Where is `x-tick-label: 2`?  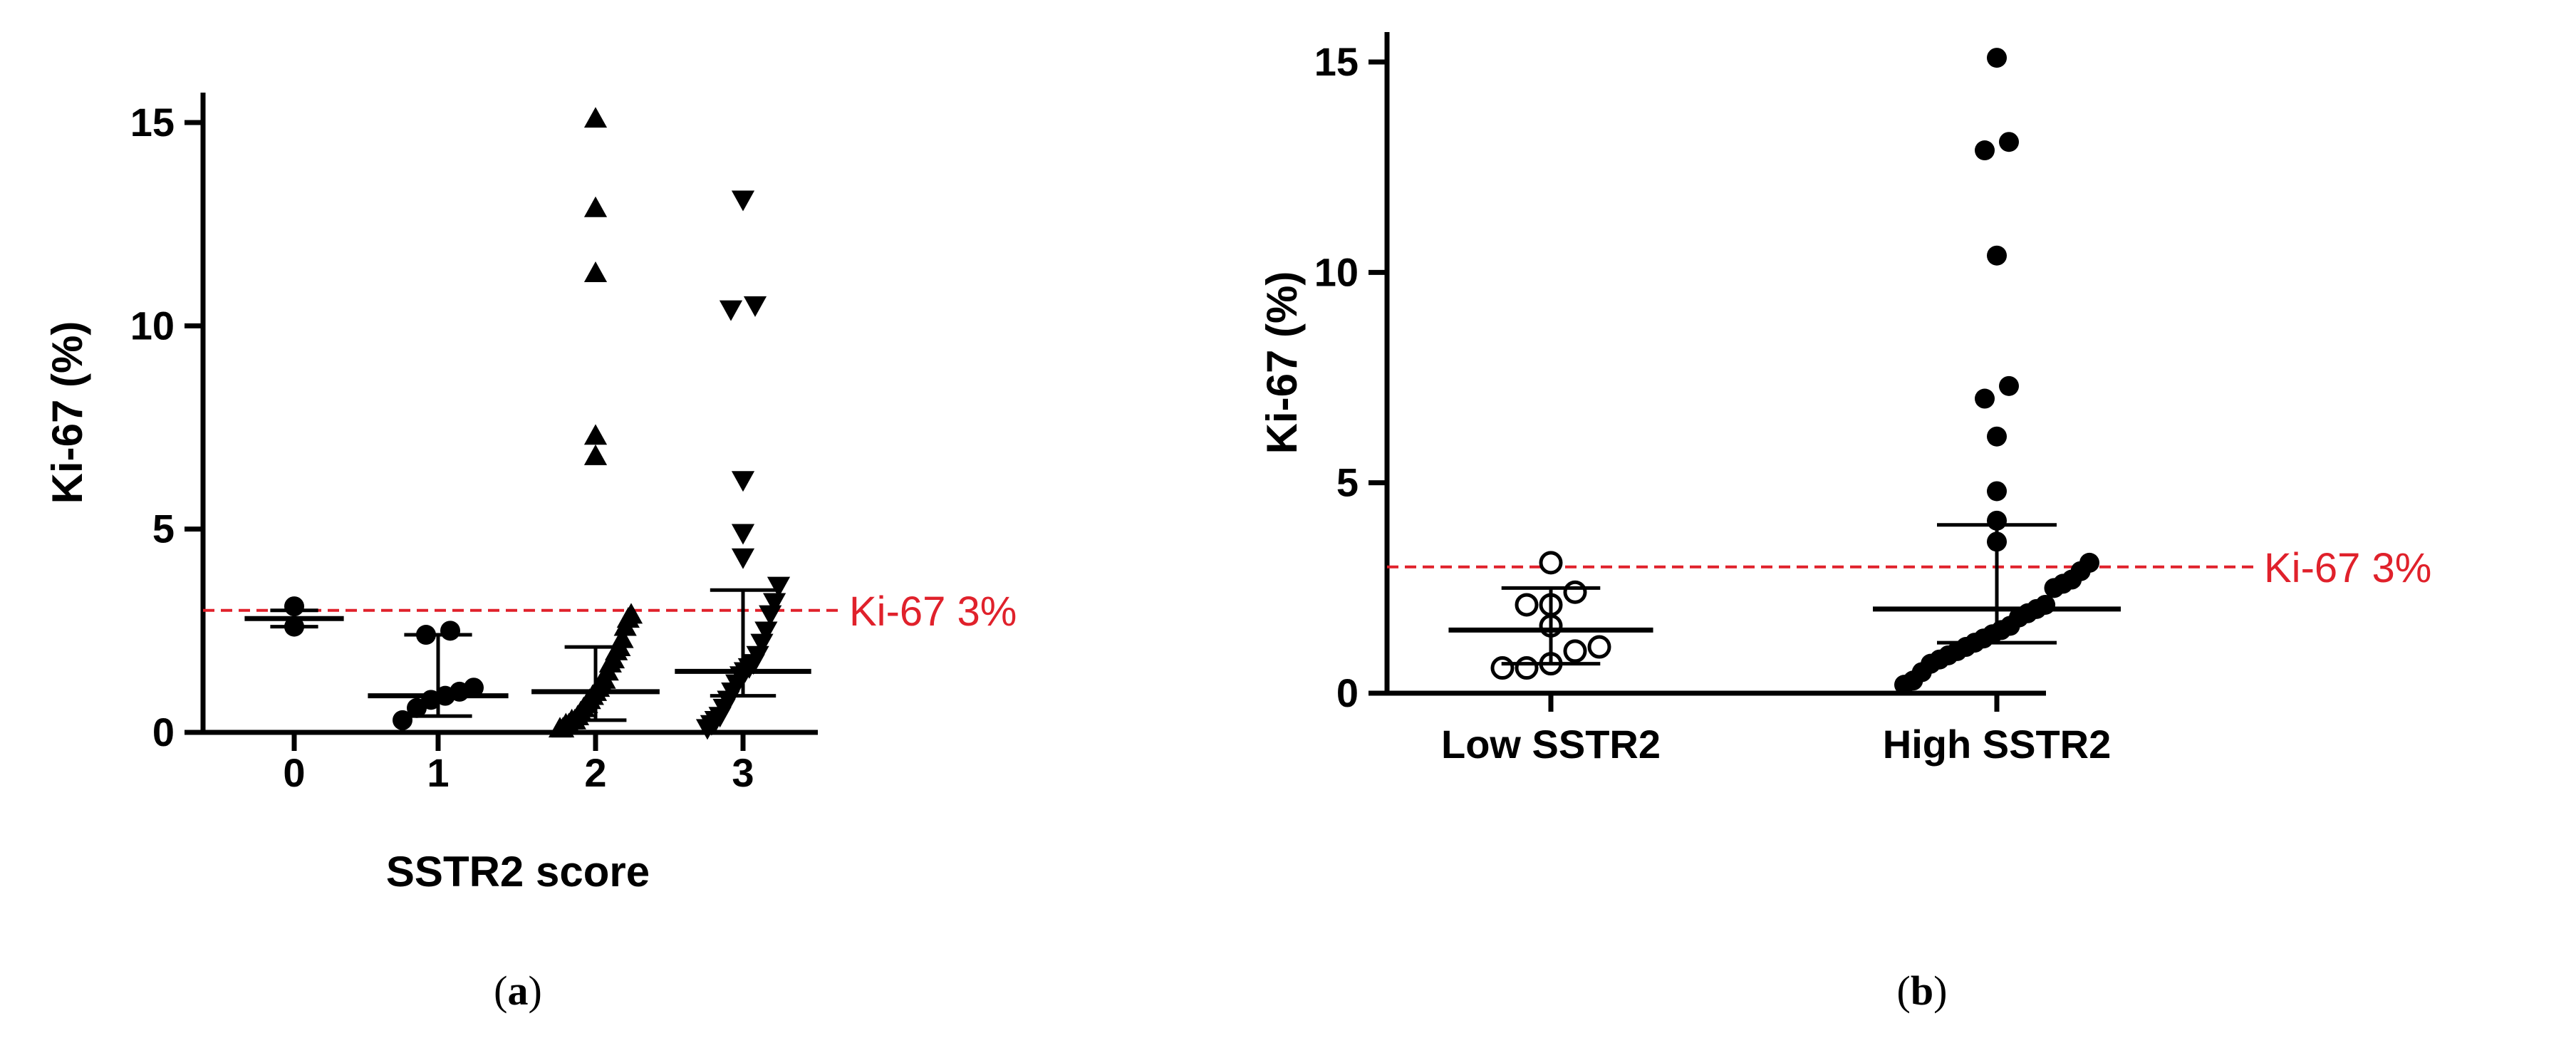
x-tick-label: 2 is located at coordinates (595, 772).